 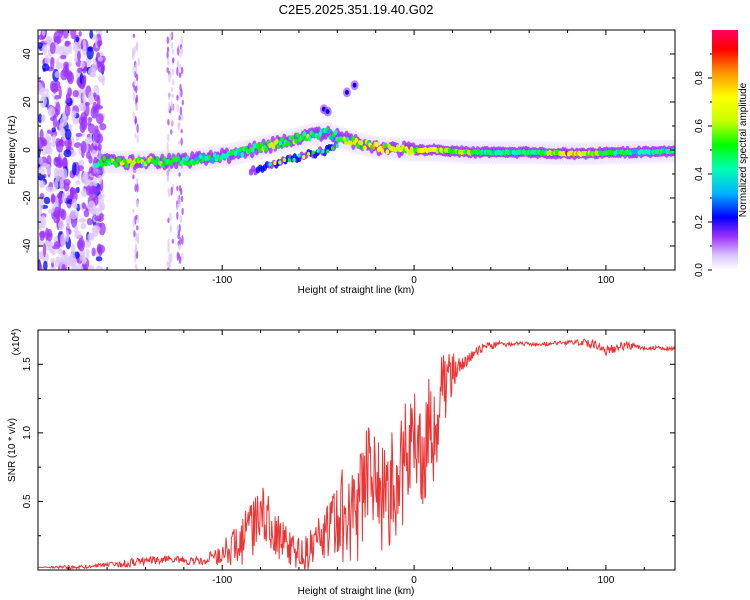 I want to click on y-tick-label: 1.5, so click(x=27, y=364).